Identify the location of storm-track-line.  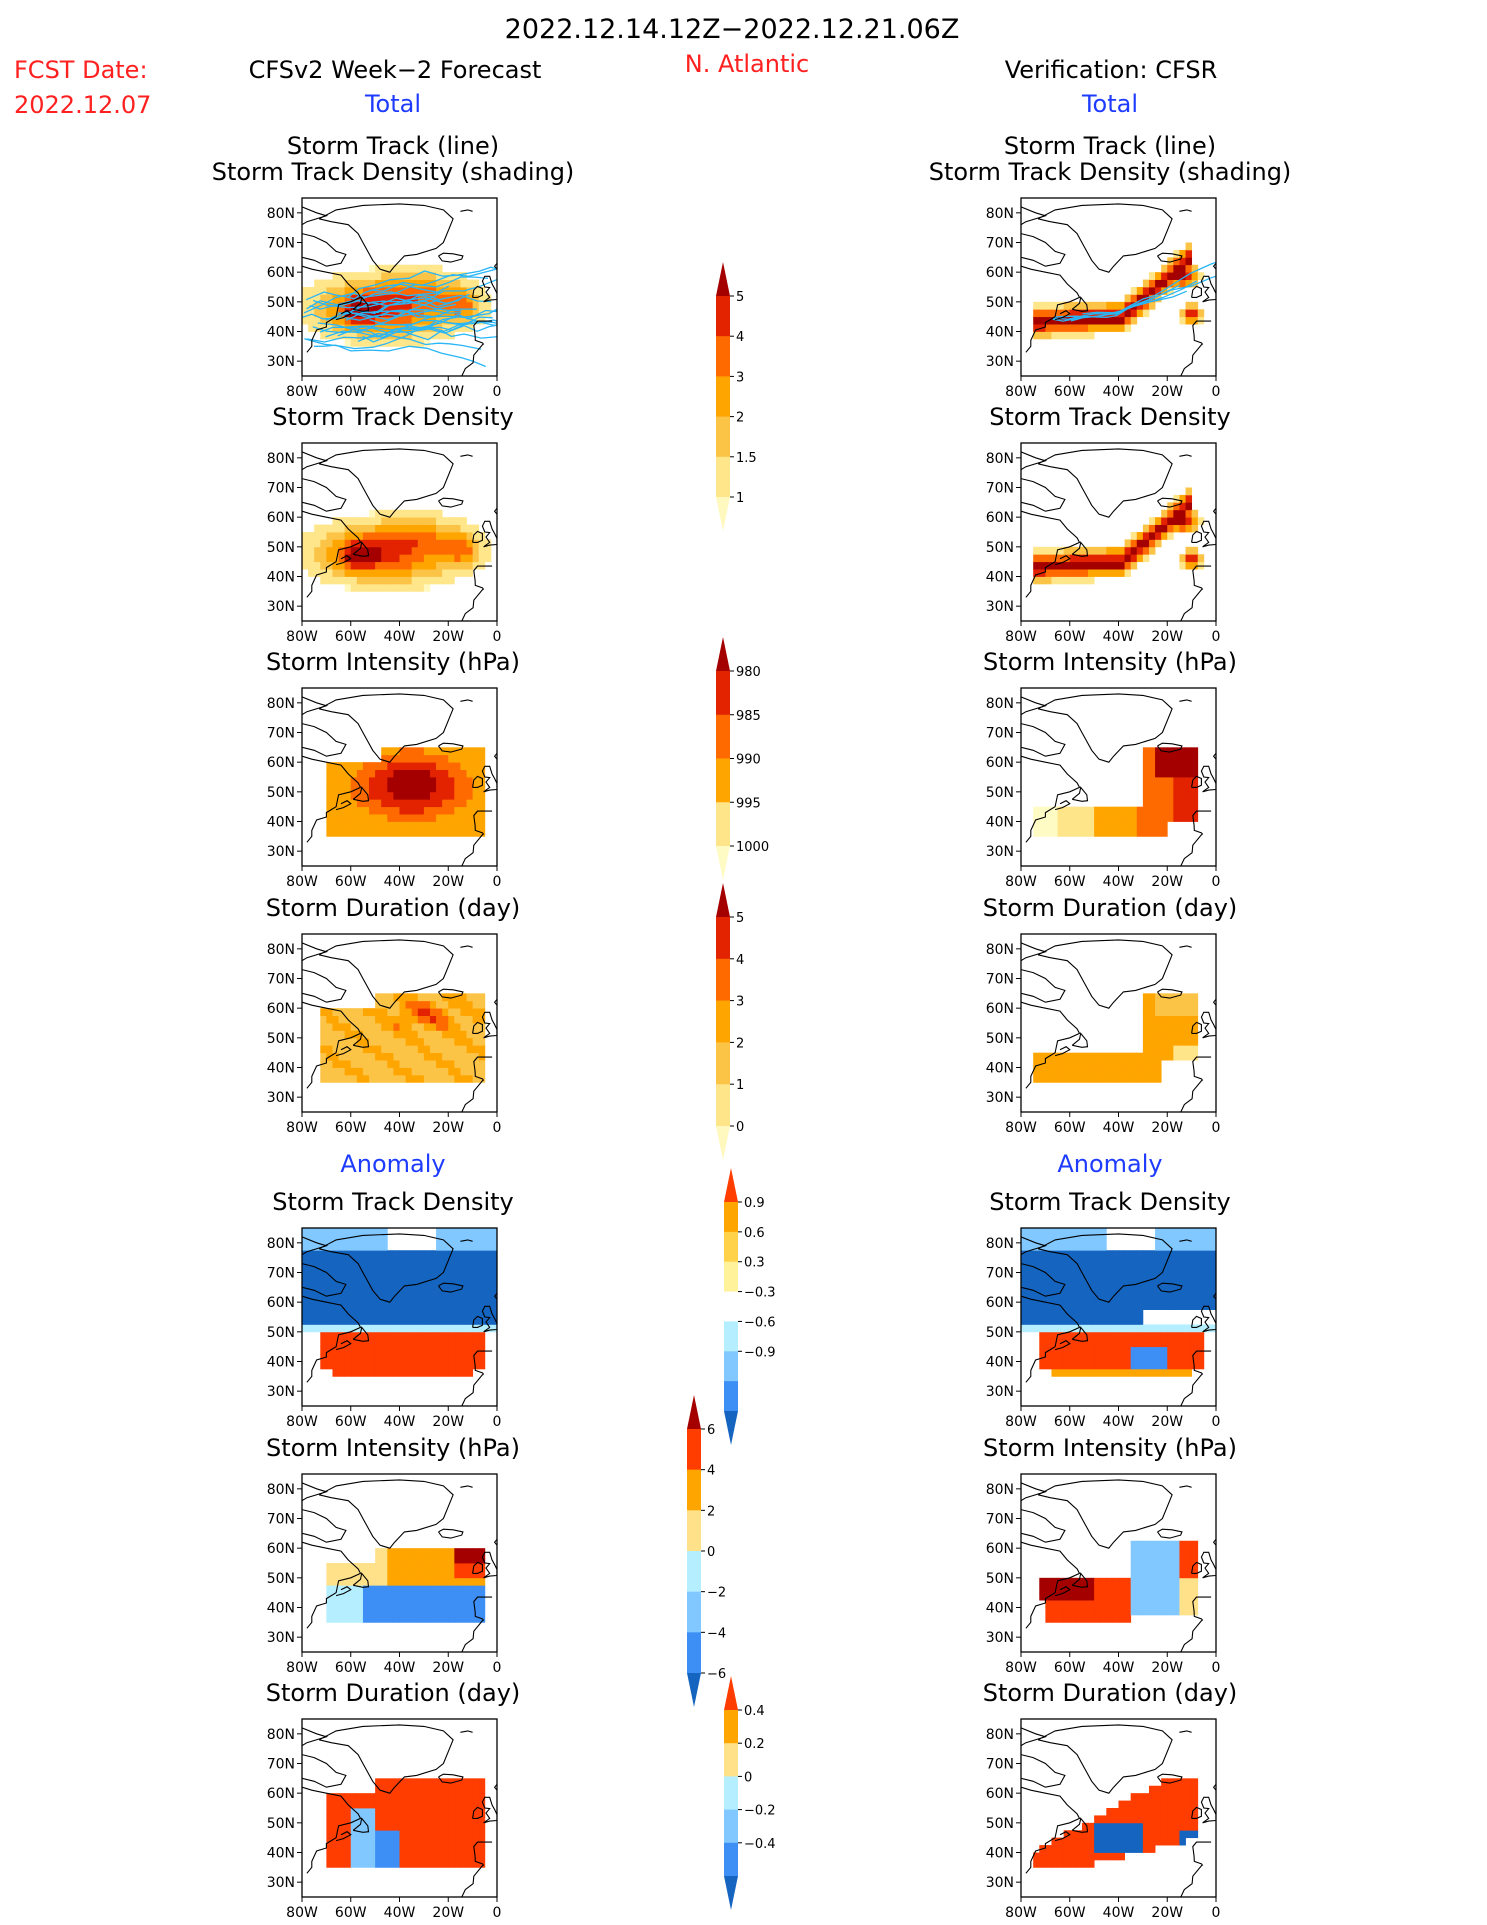
(375, 300).